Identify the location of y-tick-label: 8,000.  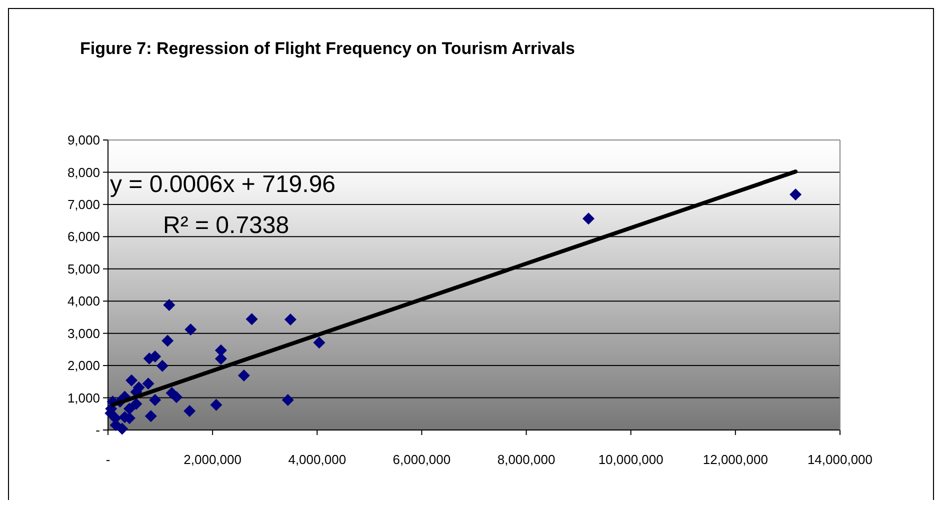
(83, 172).